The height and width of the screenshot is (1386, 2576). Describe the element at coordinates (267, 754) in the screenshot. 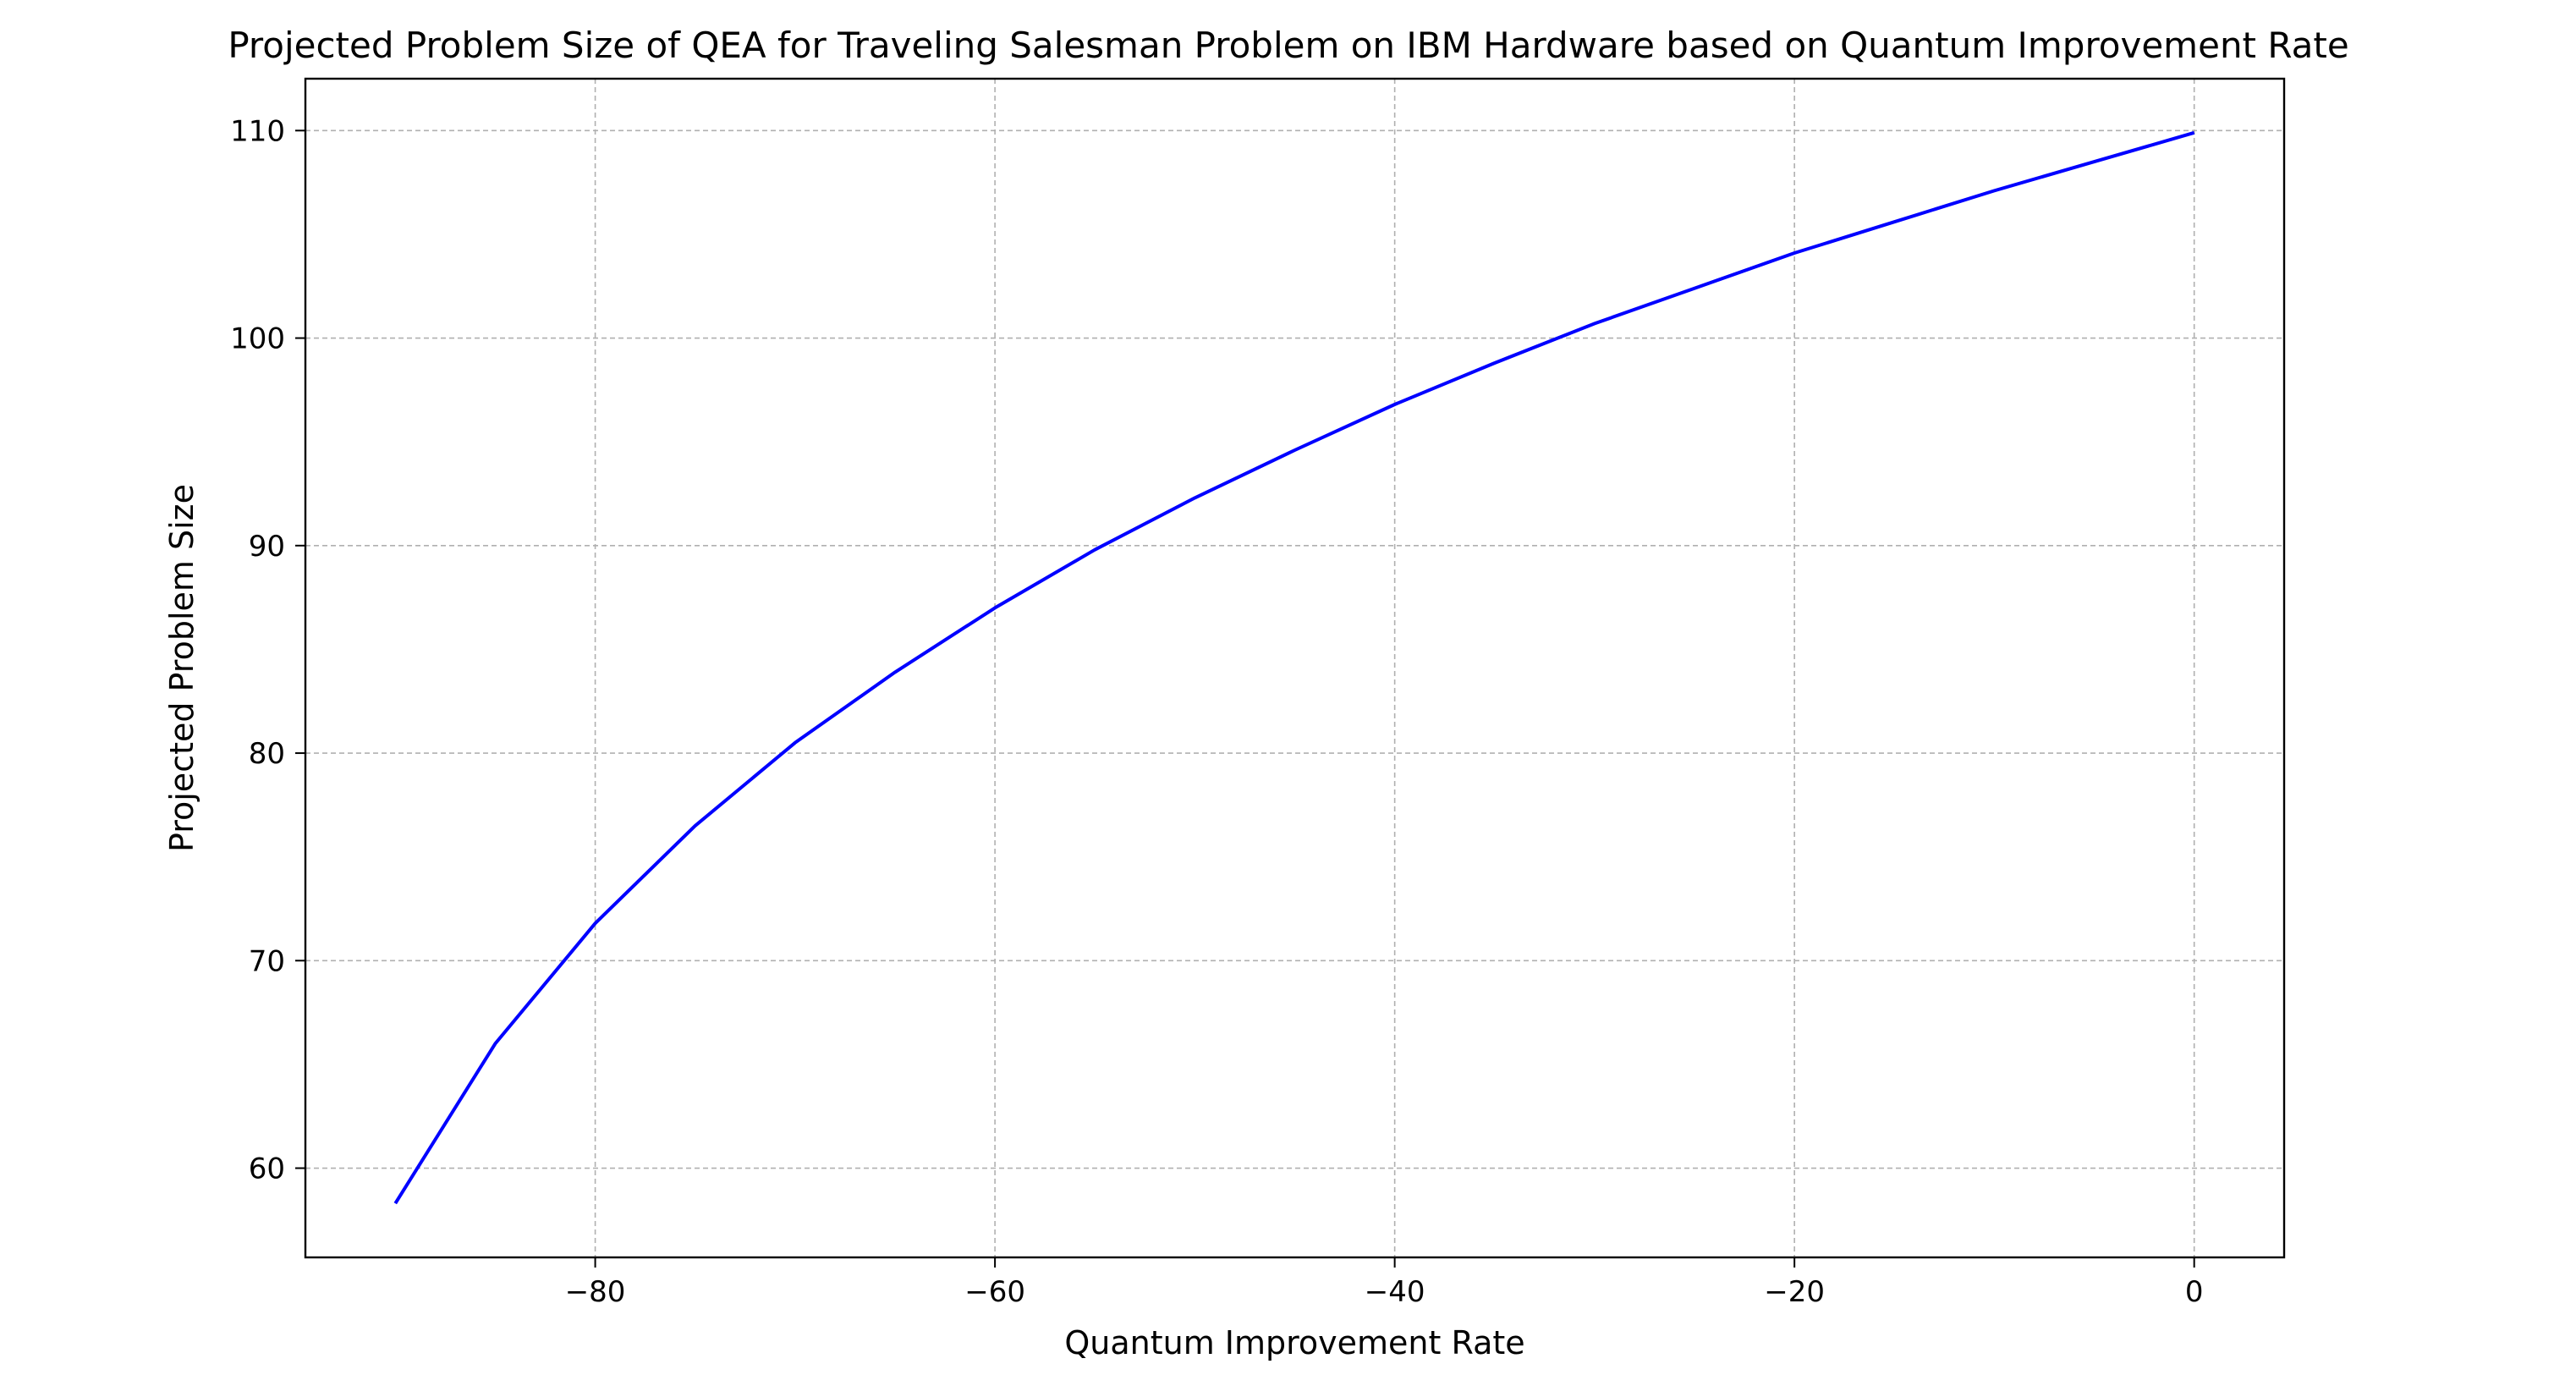

I see `y-tick-label: 80` at that location.